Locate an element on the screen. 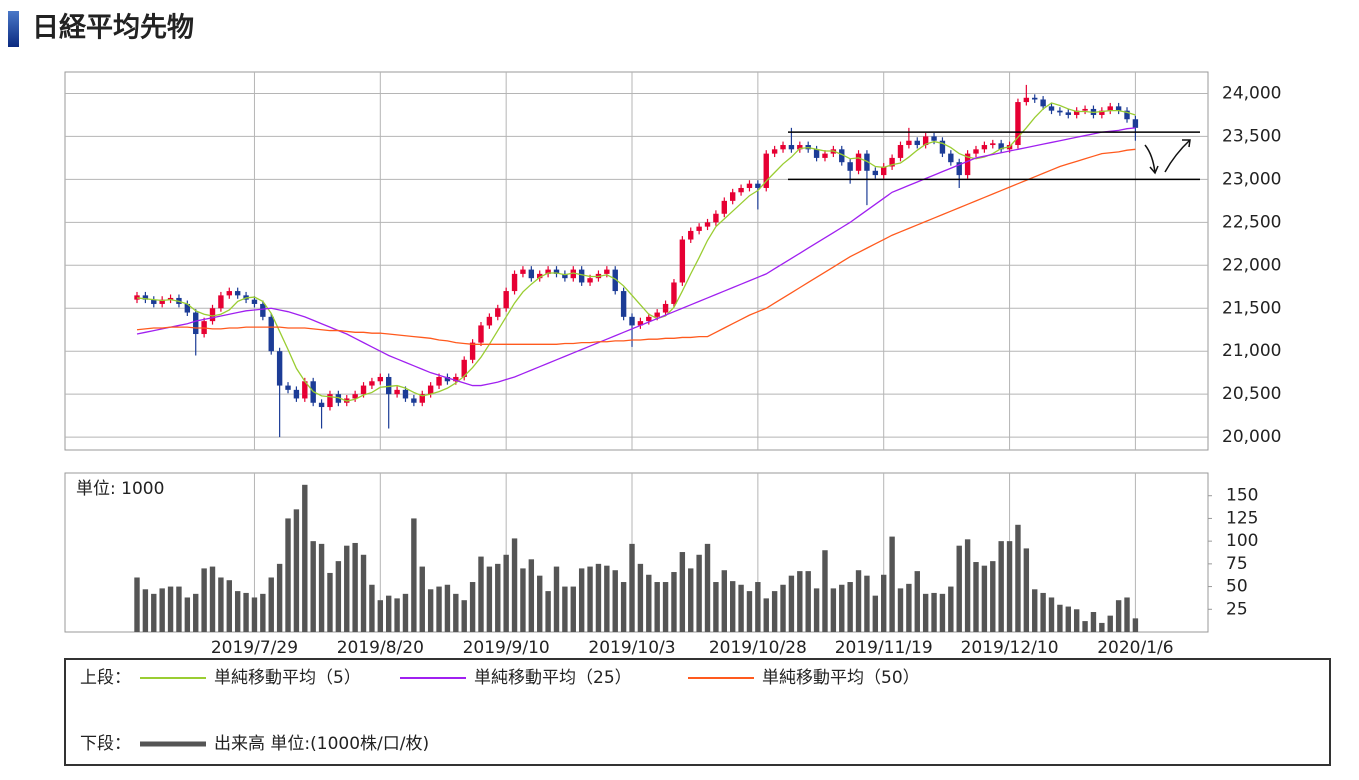 This screenshot has height=780, width=1359. legend-label: 単純移動平均（5） is located at coordinates (287, 678).